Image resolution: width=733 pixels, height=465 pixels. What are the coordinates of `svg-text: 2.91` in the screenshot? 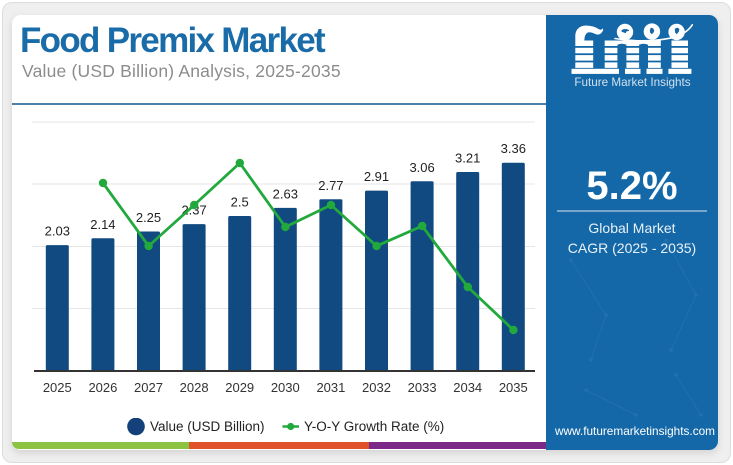 It's located at (376, 176).